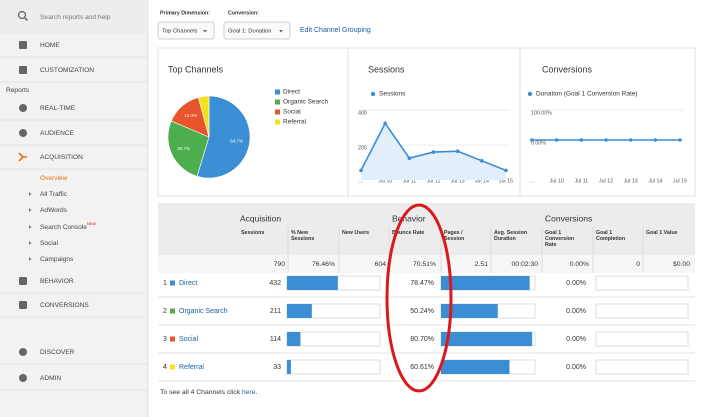  Describe the element at coordinates (323, 264) in the screenshot. I see `total-value: 76.46%` at that location.